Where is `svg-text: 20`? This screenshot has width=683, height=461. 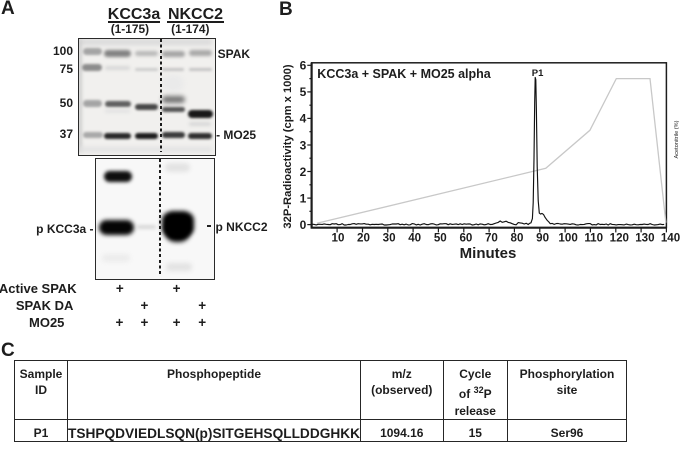 svg-text: 20 is located at coordinates (363, 237).